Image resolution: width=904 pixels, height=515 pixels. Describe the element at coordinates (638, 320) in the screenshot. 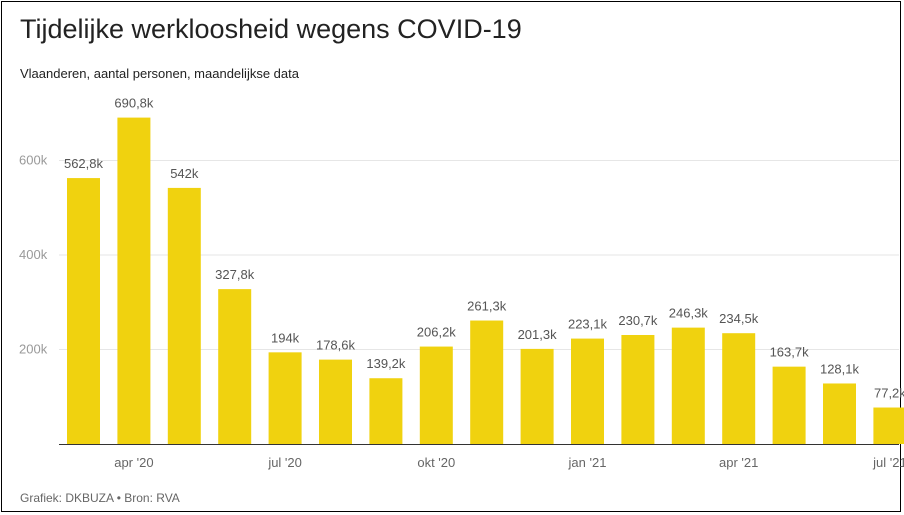

I see `data-label: 230,7k` at that location.